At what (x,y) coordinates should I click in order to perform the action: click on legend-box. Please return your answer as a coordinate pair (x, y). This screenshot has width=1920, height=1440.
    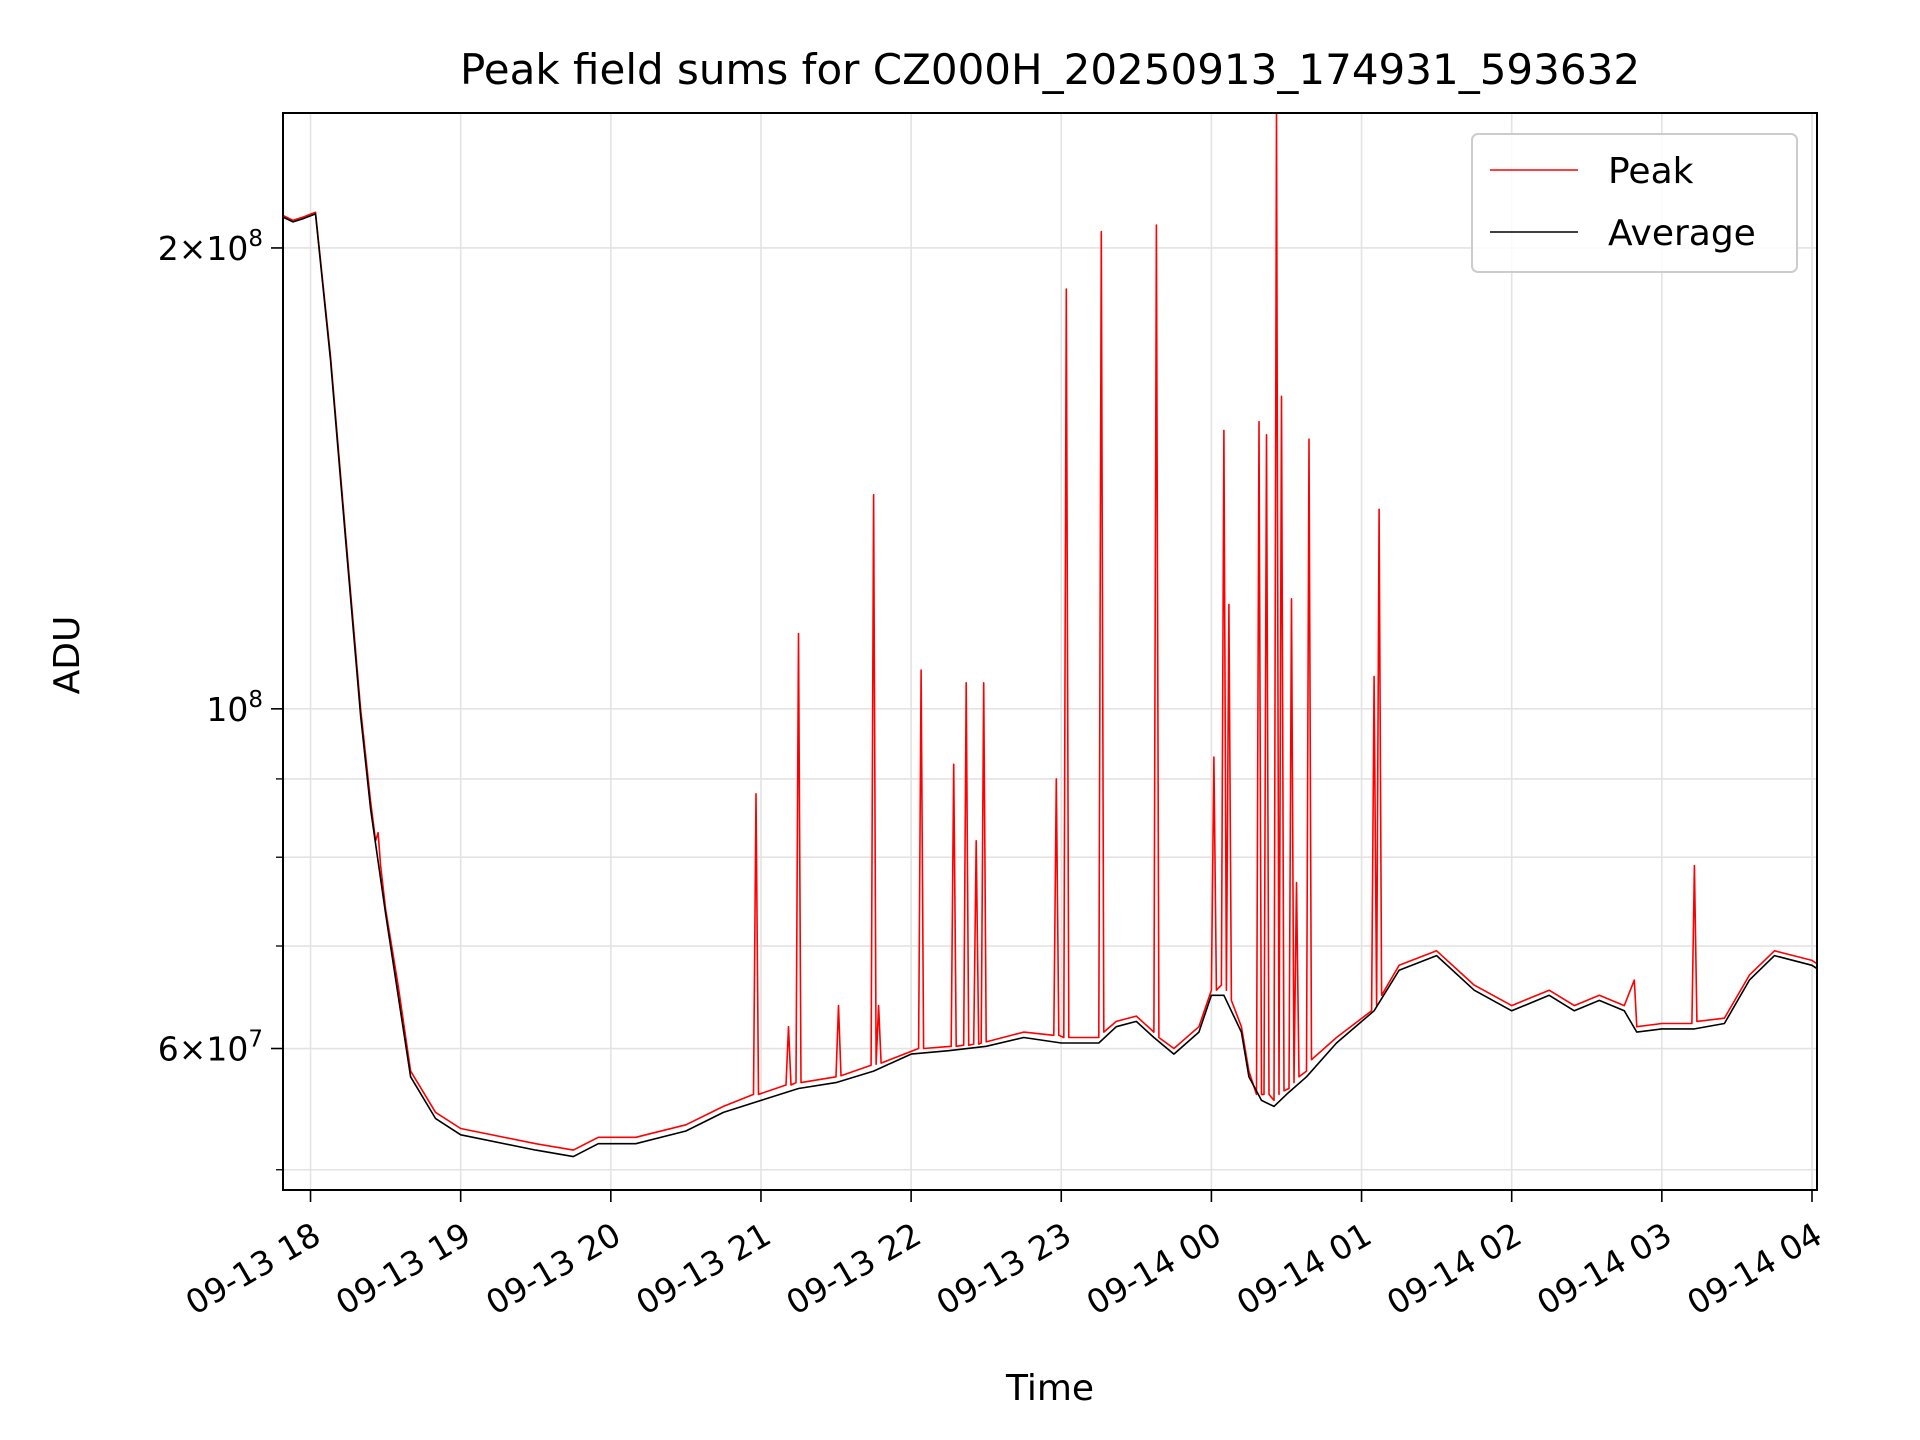
    Looking at the image, I should click on (1634, 203).